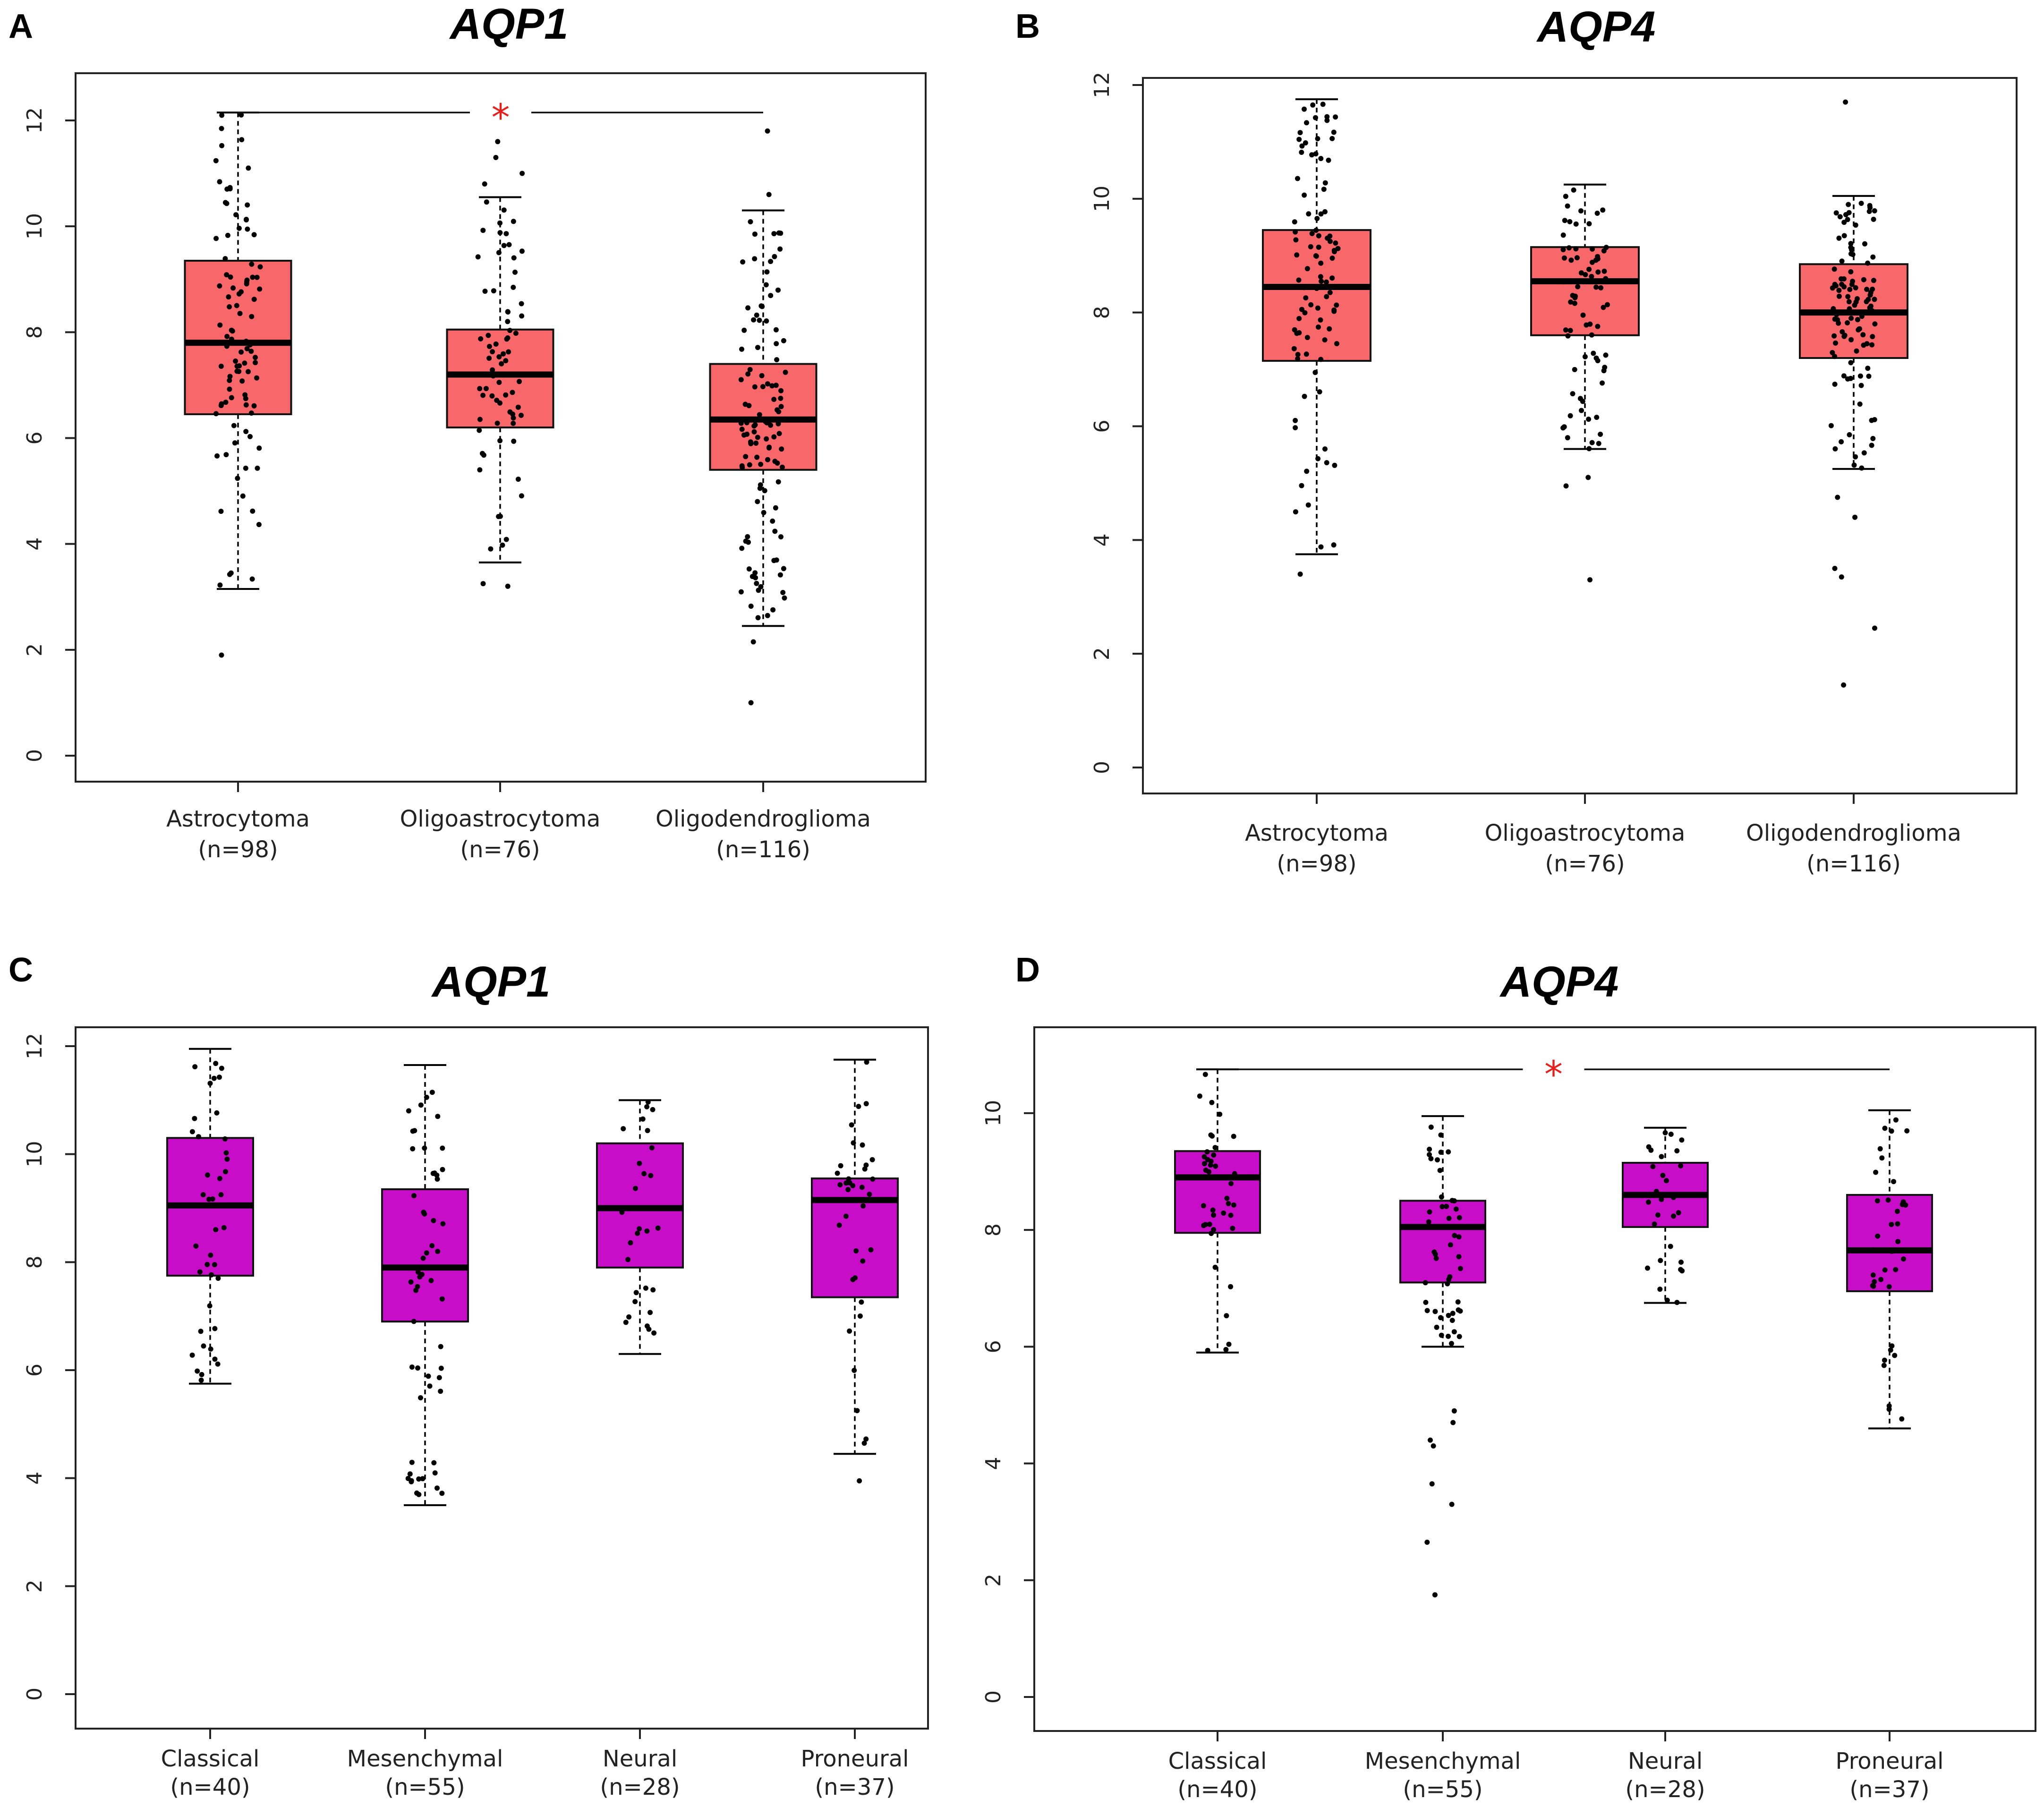  Describe the element at coordinates (35, 649) in the screenshot. I see `y-tick-label: 2` at that location.